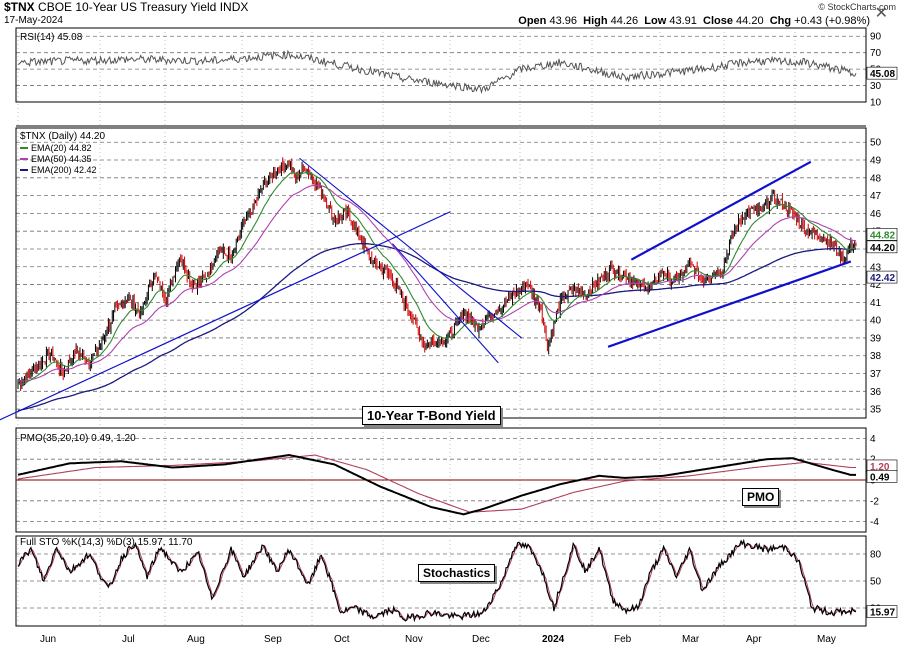  Describe the element at coordinates (876, 392) in the screenshot. I see `price-tick-label: 36` at that location.